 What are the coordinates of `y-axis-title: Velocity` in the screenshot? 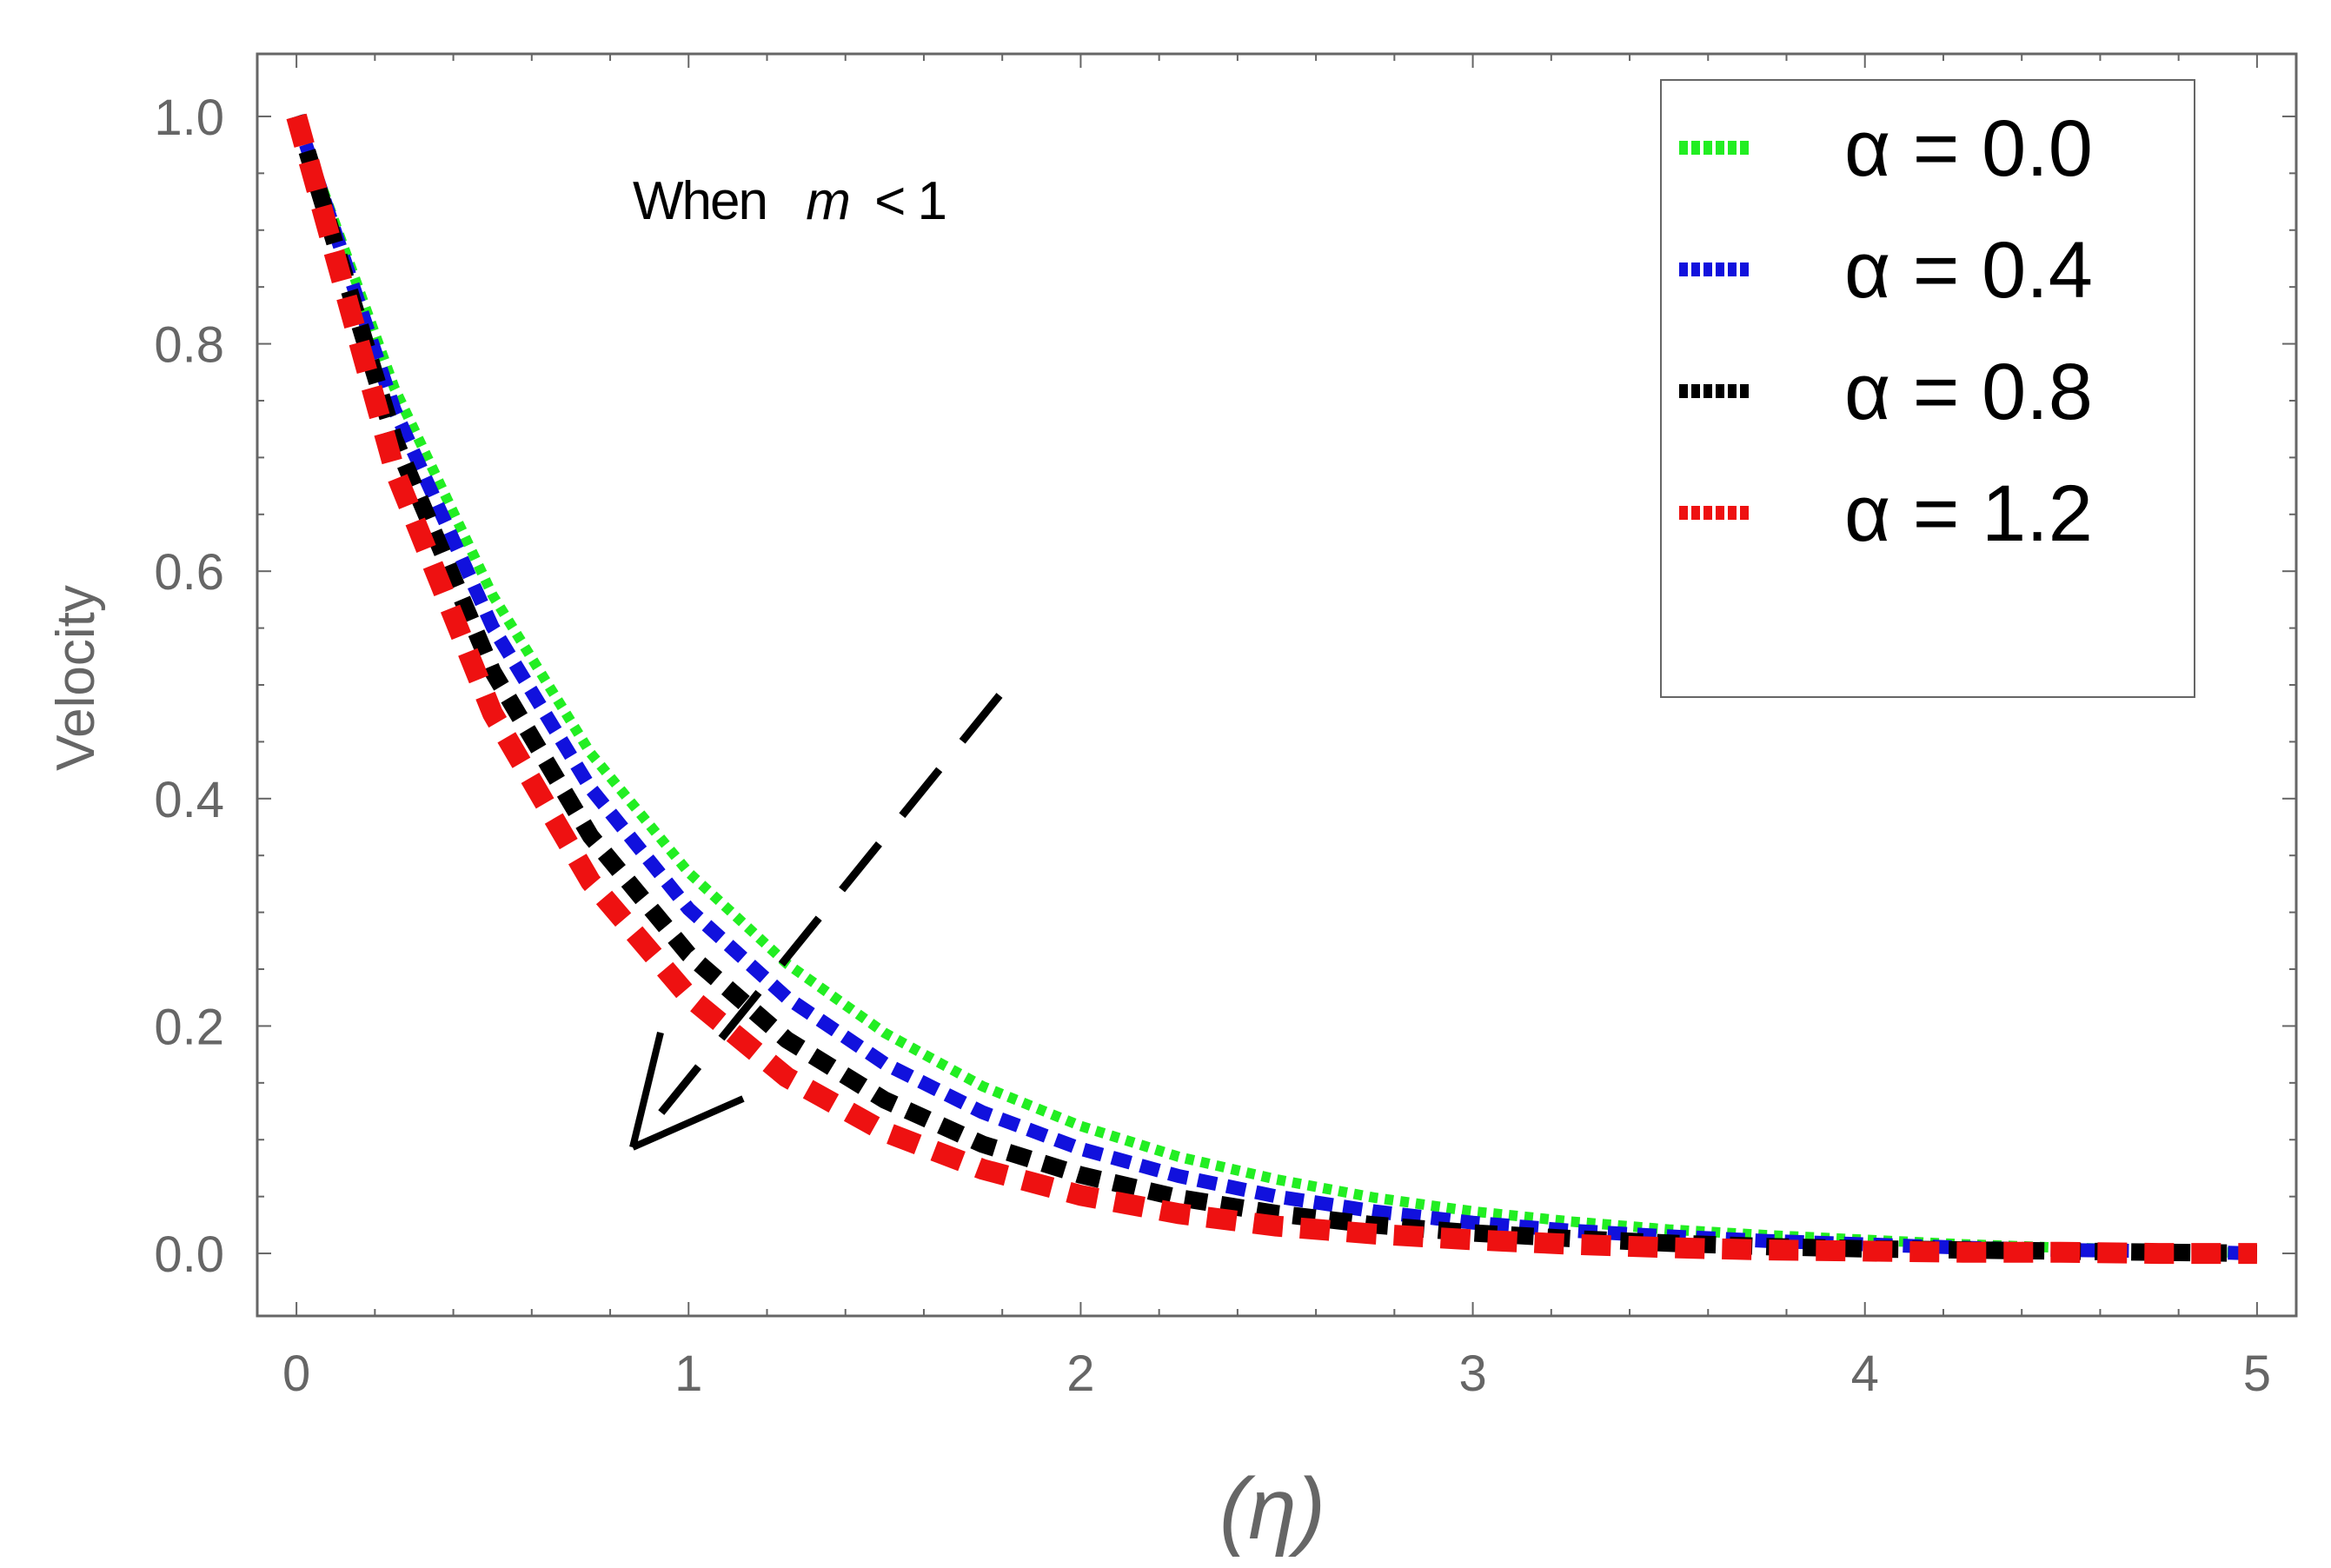 It's located at (76, 678).